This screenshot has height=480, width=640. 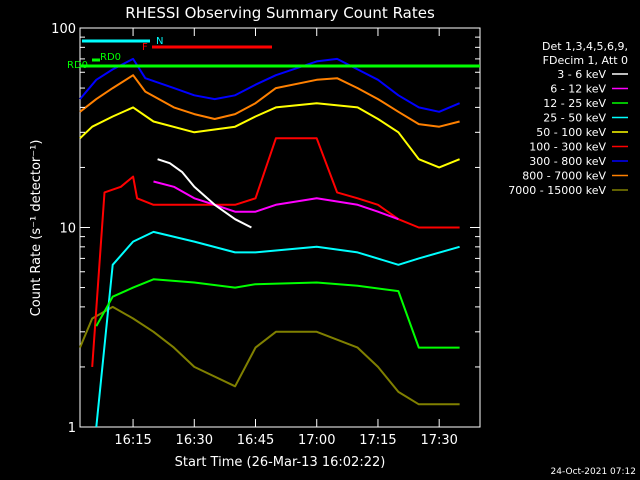 What do you see at coordinates (67, 229) in the screenshot?
I see `y-tick-label: 10` at bounding box center [67, 229].